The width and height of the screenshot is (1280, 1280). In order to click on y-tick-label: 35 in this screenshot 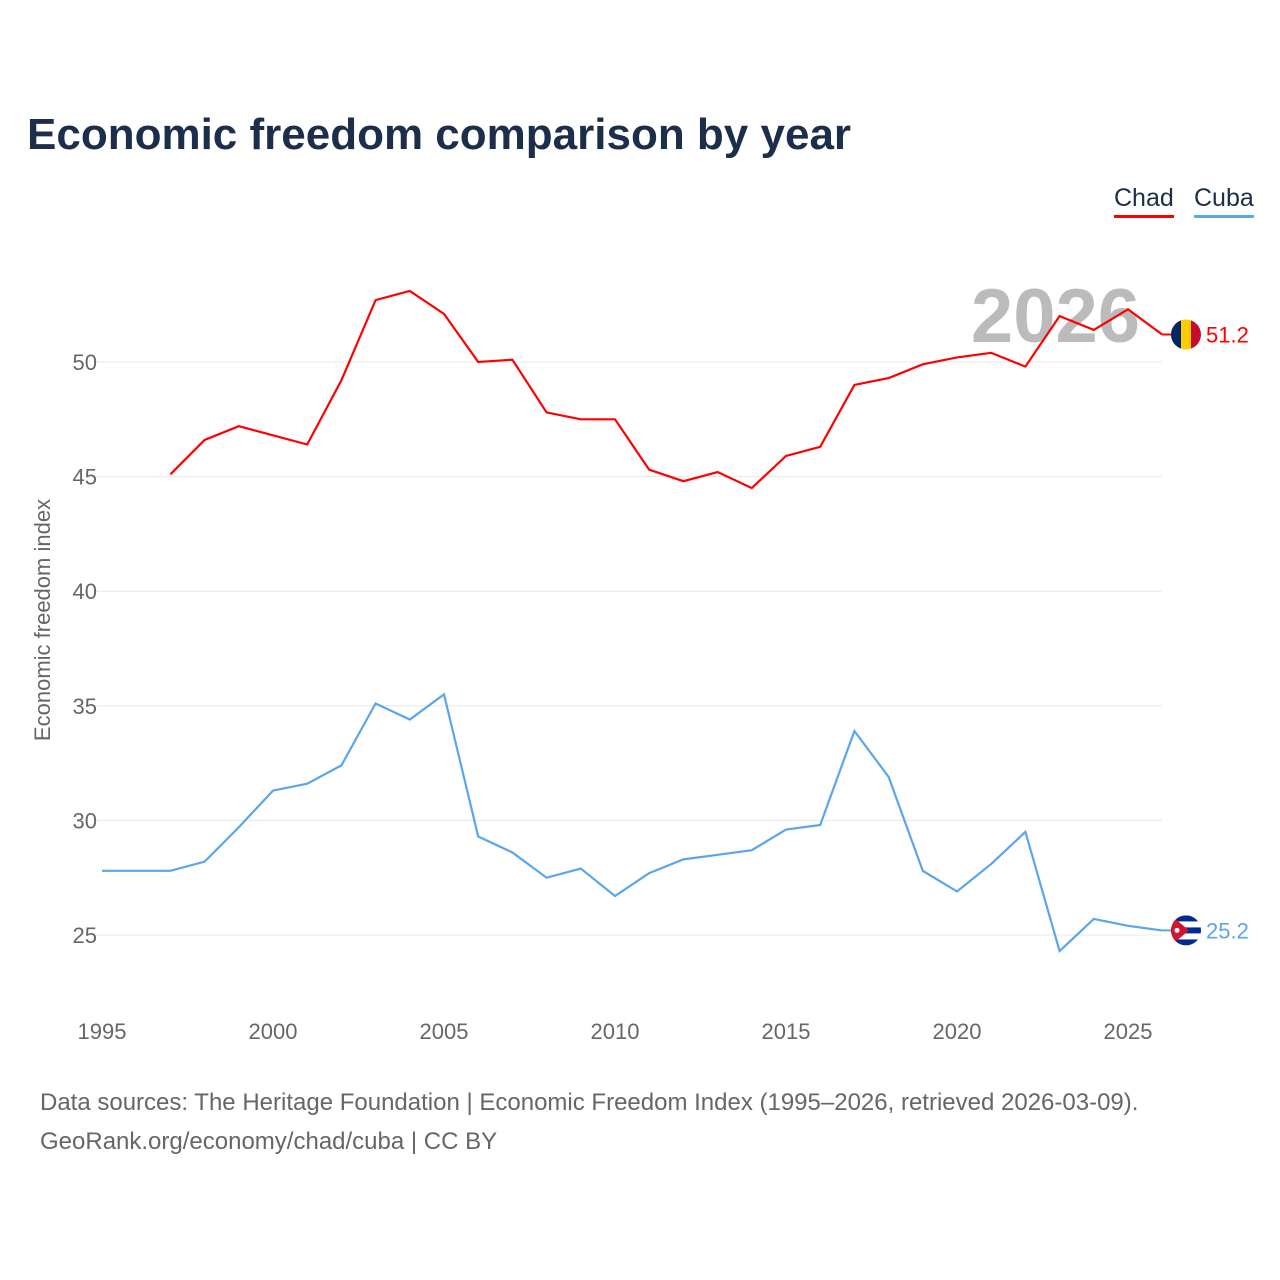, I will do `click(85, 706)`.